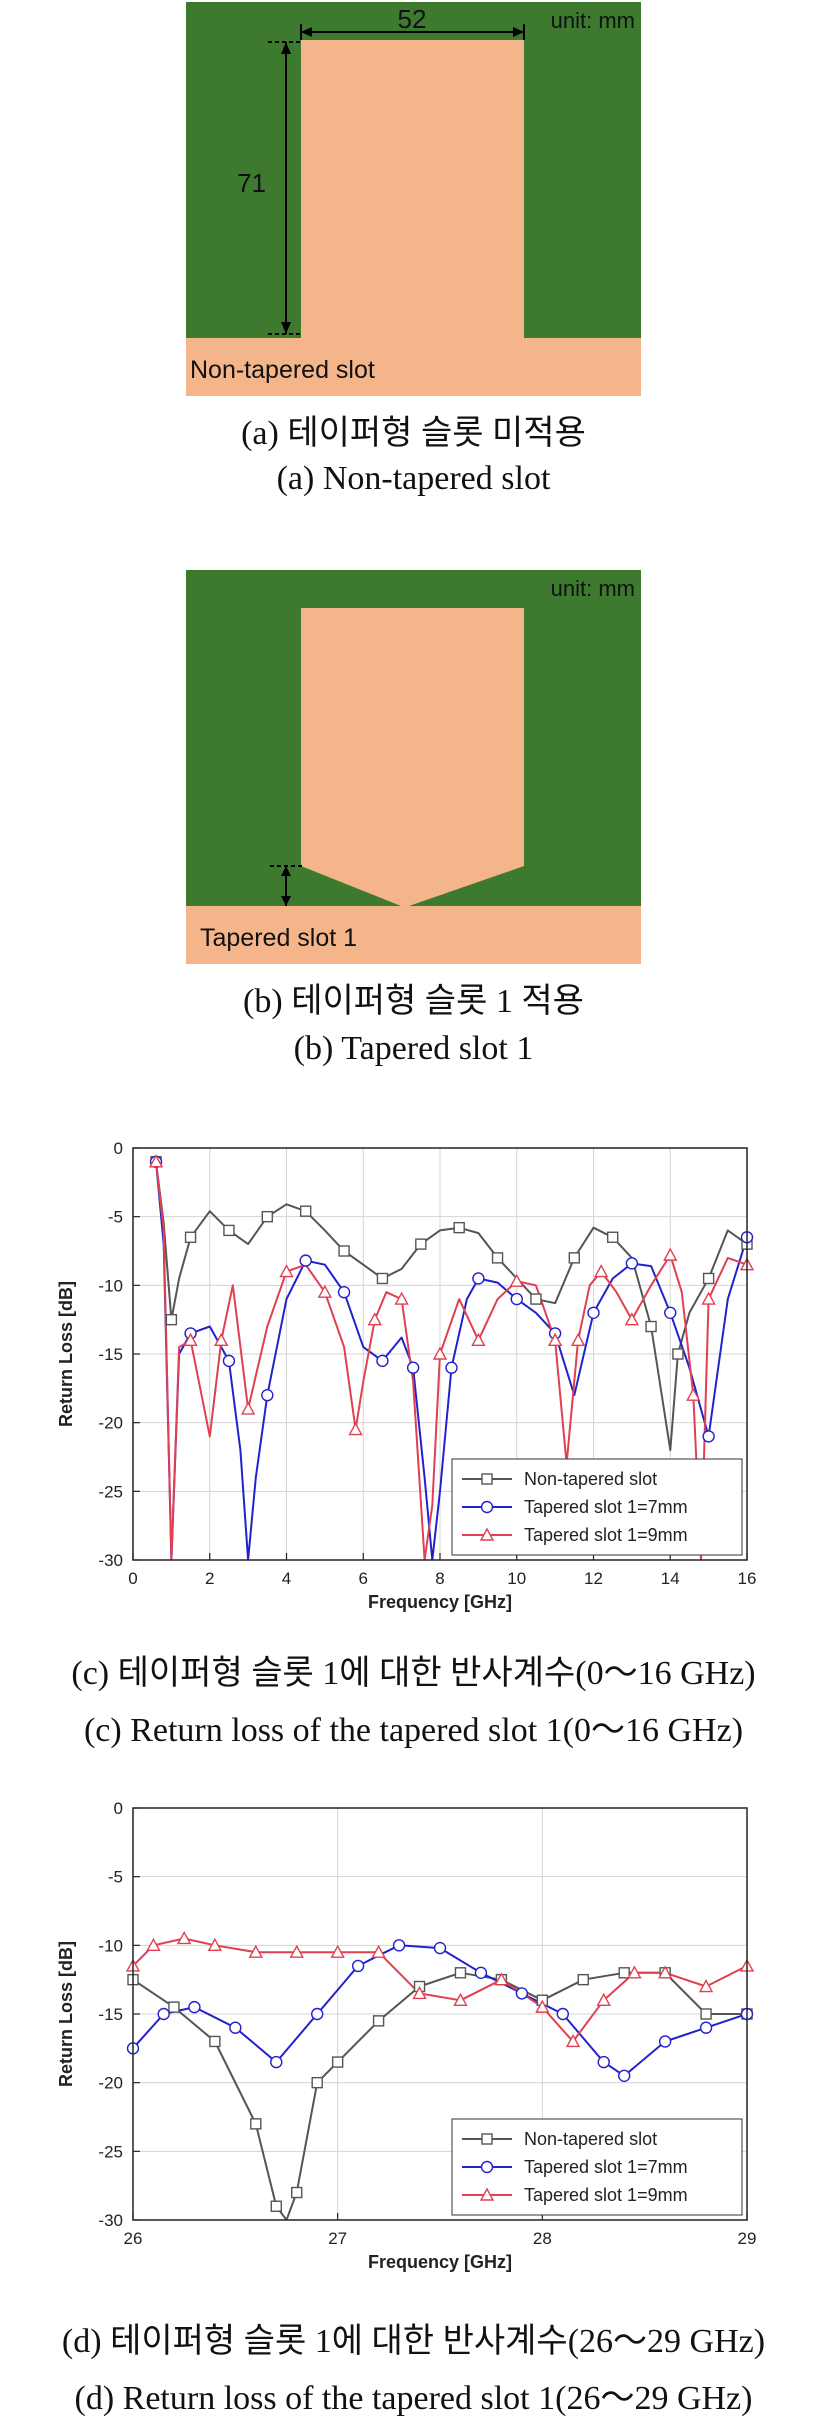  I want to click on x-tick-label: 4, so click(286, 1578).